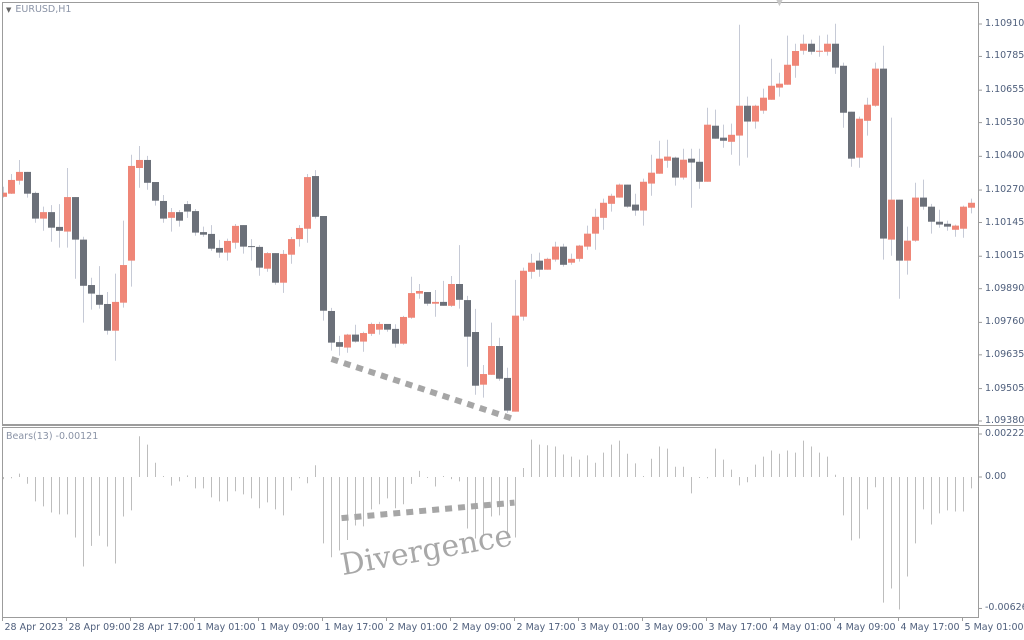 This screenshot has height=640, width=1024. I want to click on triangle-down-icon: ▼, so click(9, 10).